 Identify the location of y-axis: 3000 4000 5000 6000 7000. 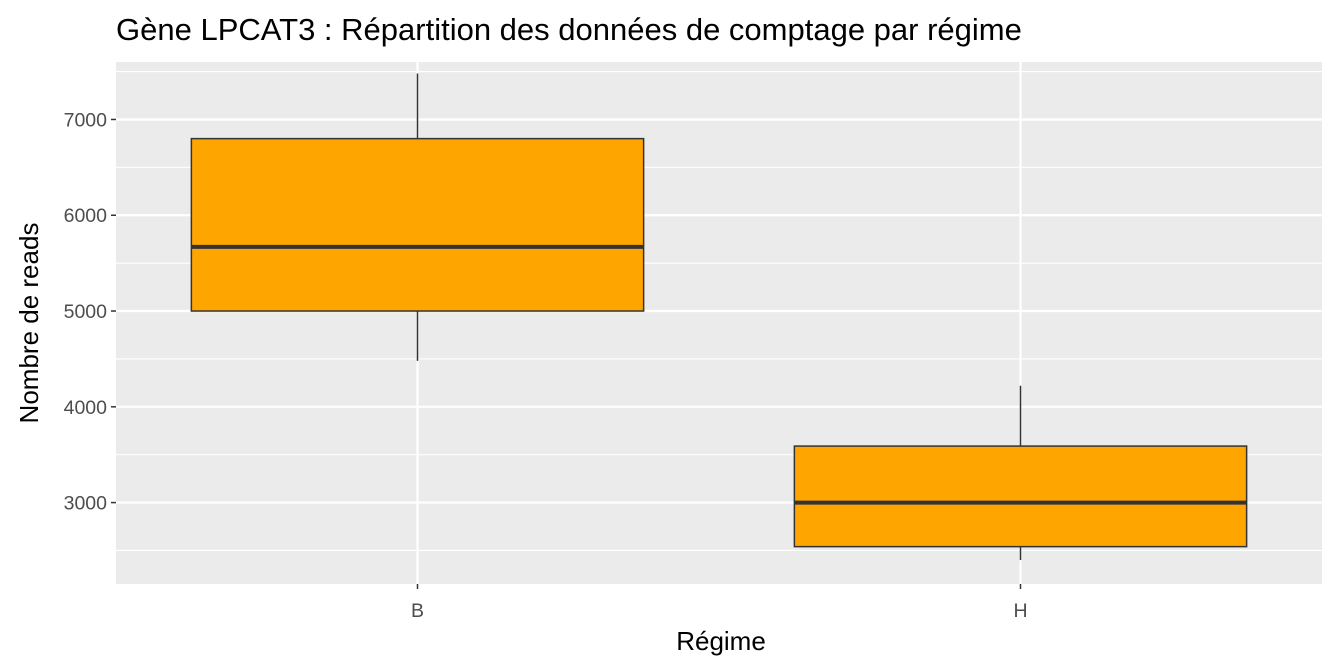
(90, 312).